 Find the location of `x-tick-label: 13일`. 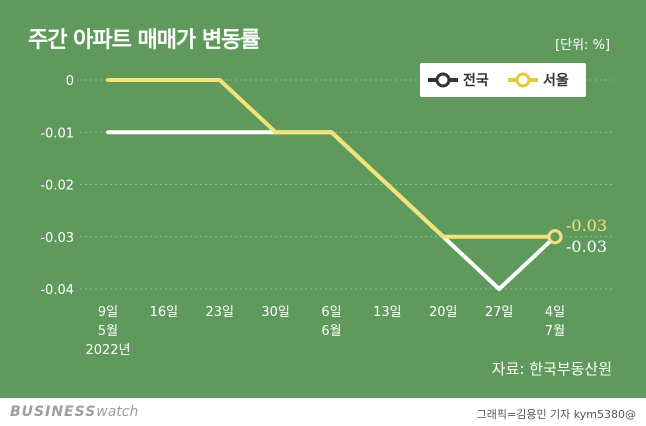

x-tick-label: 13일 is located at coordinates (387, 312).